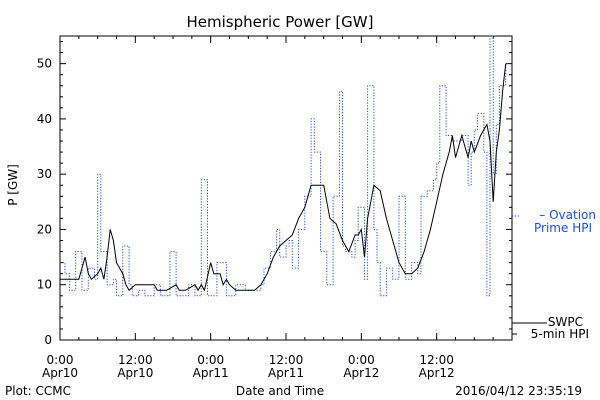  Describe the element at coordinates (565, 322) in the screenshot. I see `legend-swpc-line1: SWPC` at that location.